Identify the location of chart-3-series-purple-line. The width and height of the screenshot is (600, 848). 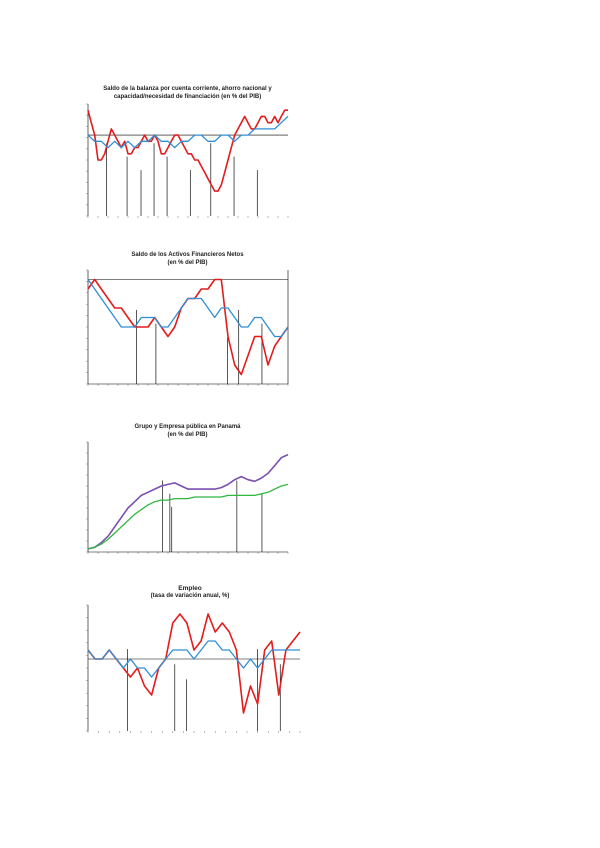
(188, 501).